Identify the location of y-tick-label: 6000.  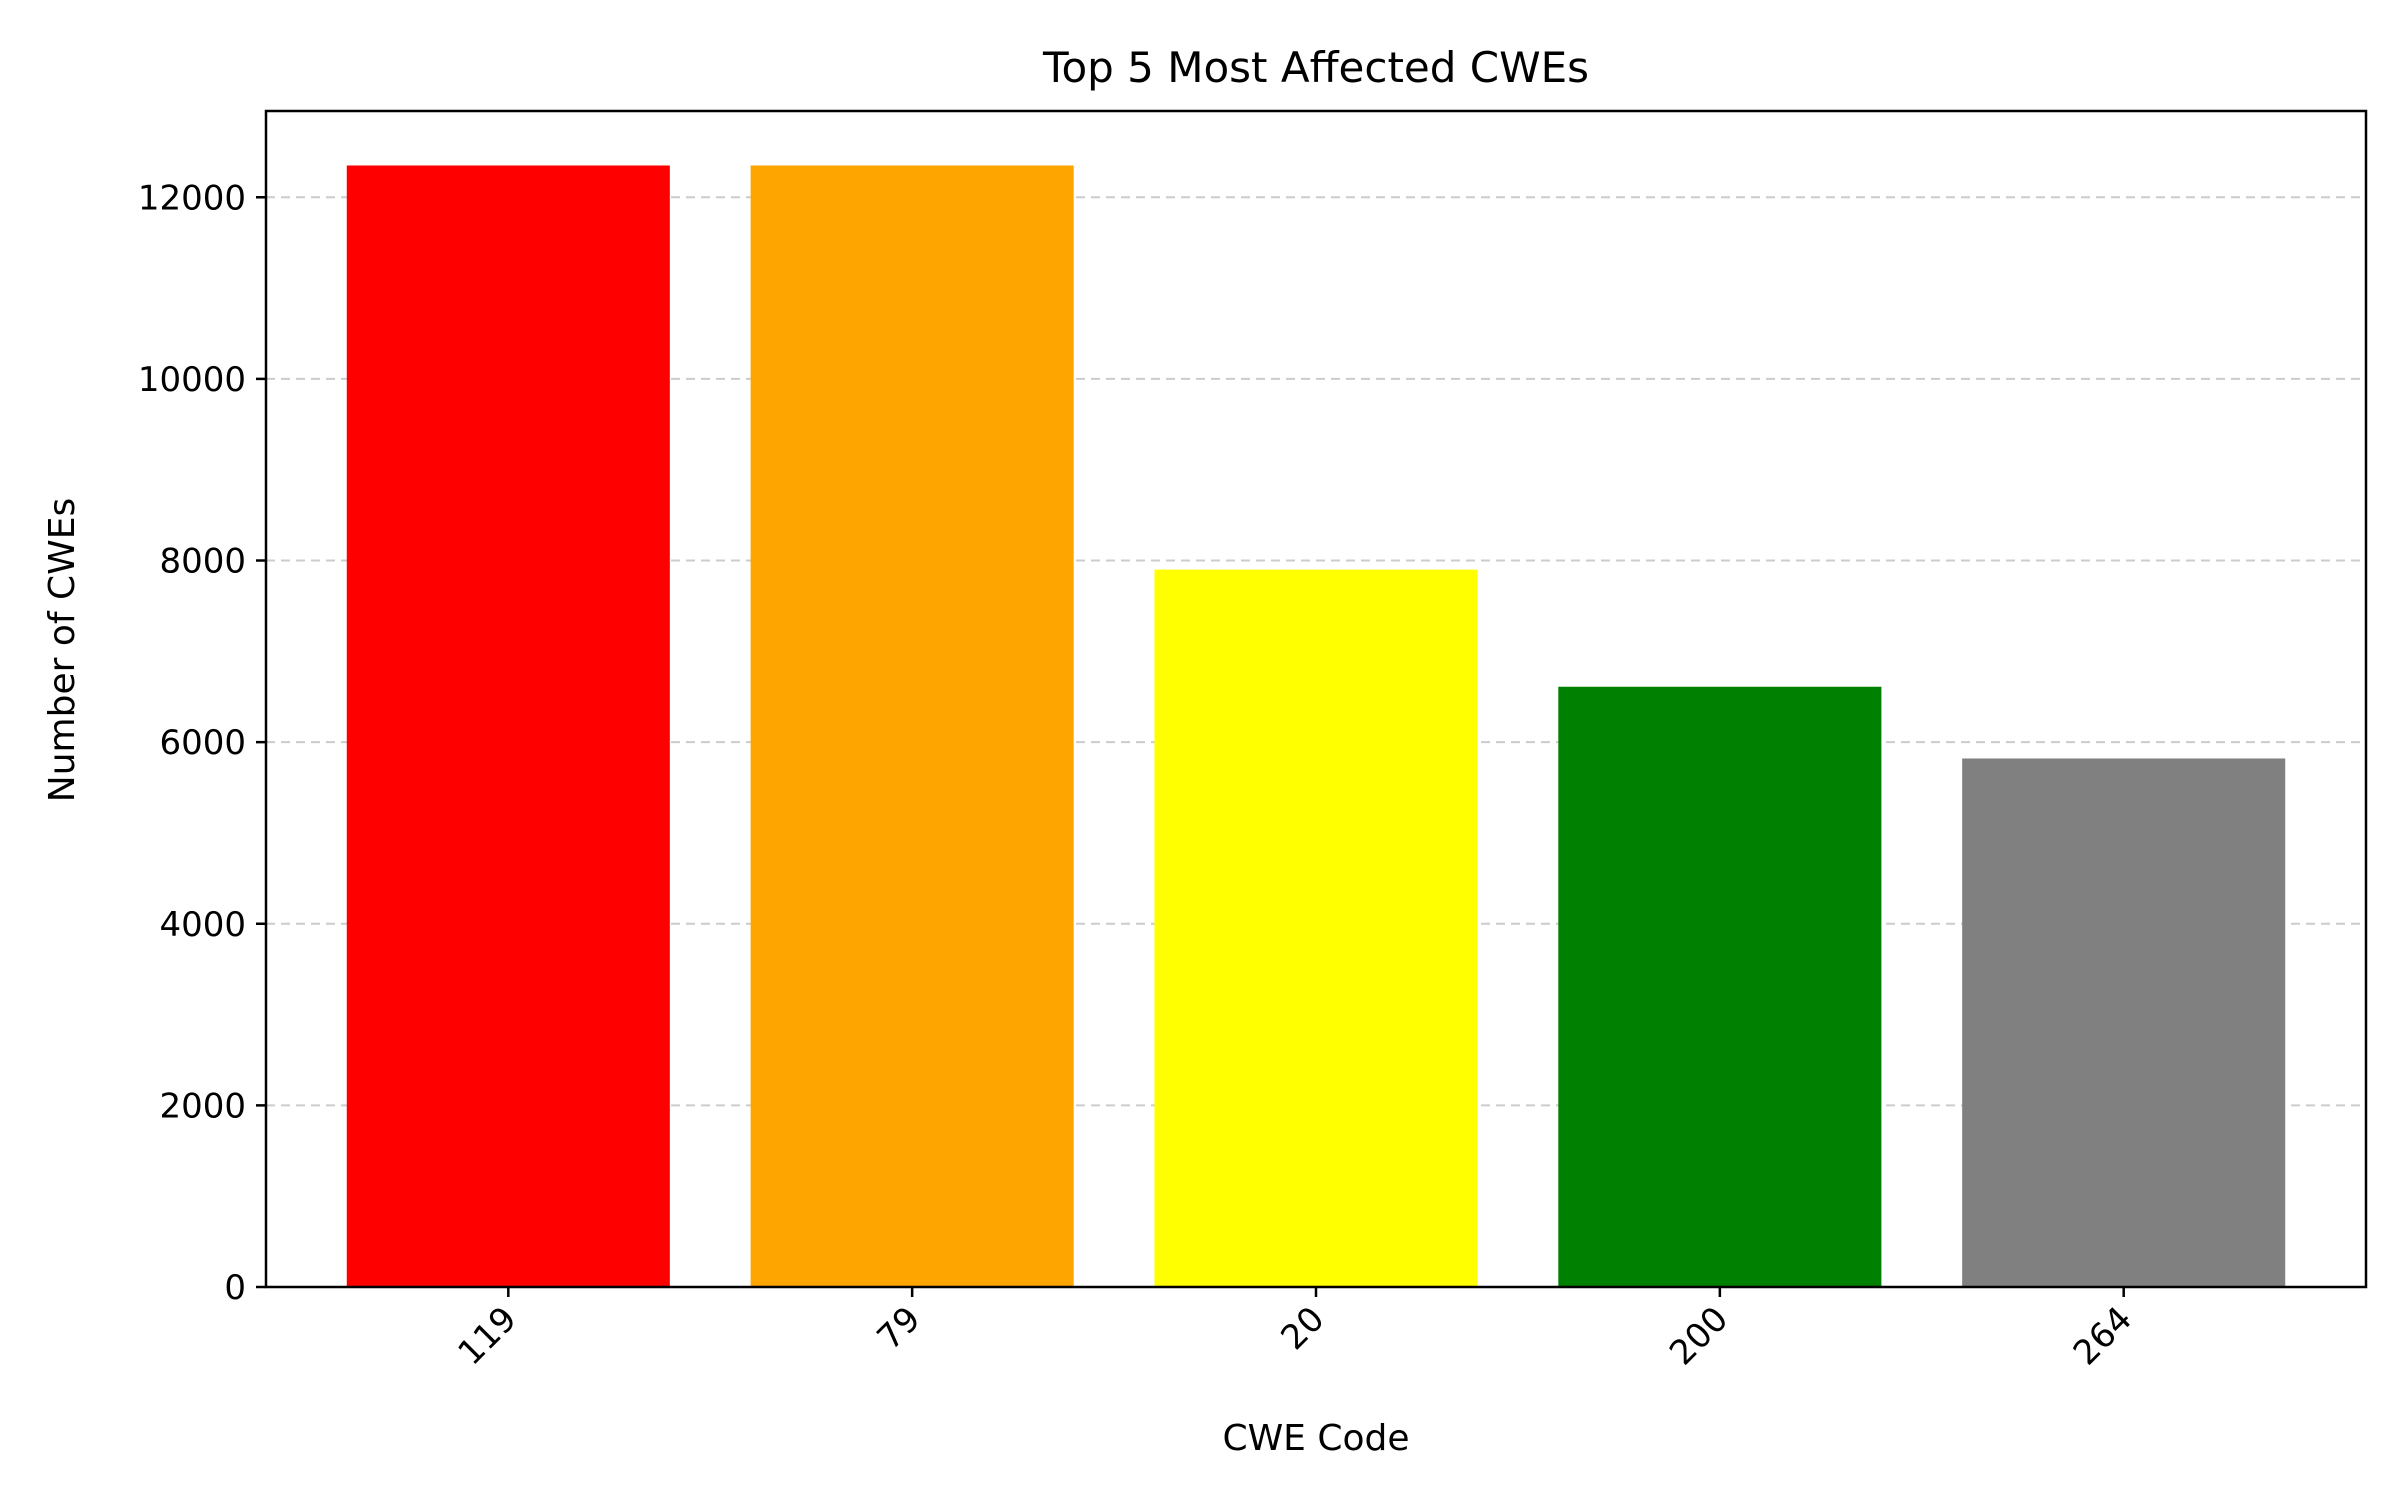
(202, 743).